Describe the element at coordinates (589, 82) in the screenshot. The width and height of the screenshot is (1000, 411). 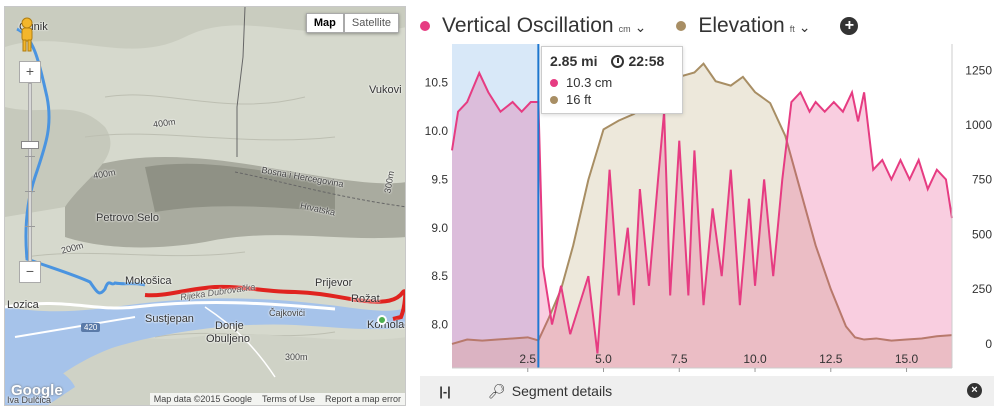
I see `tooltip-vo-value: 10.3 cm` at that location.